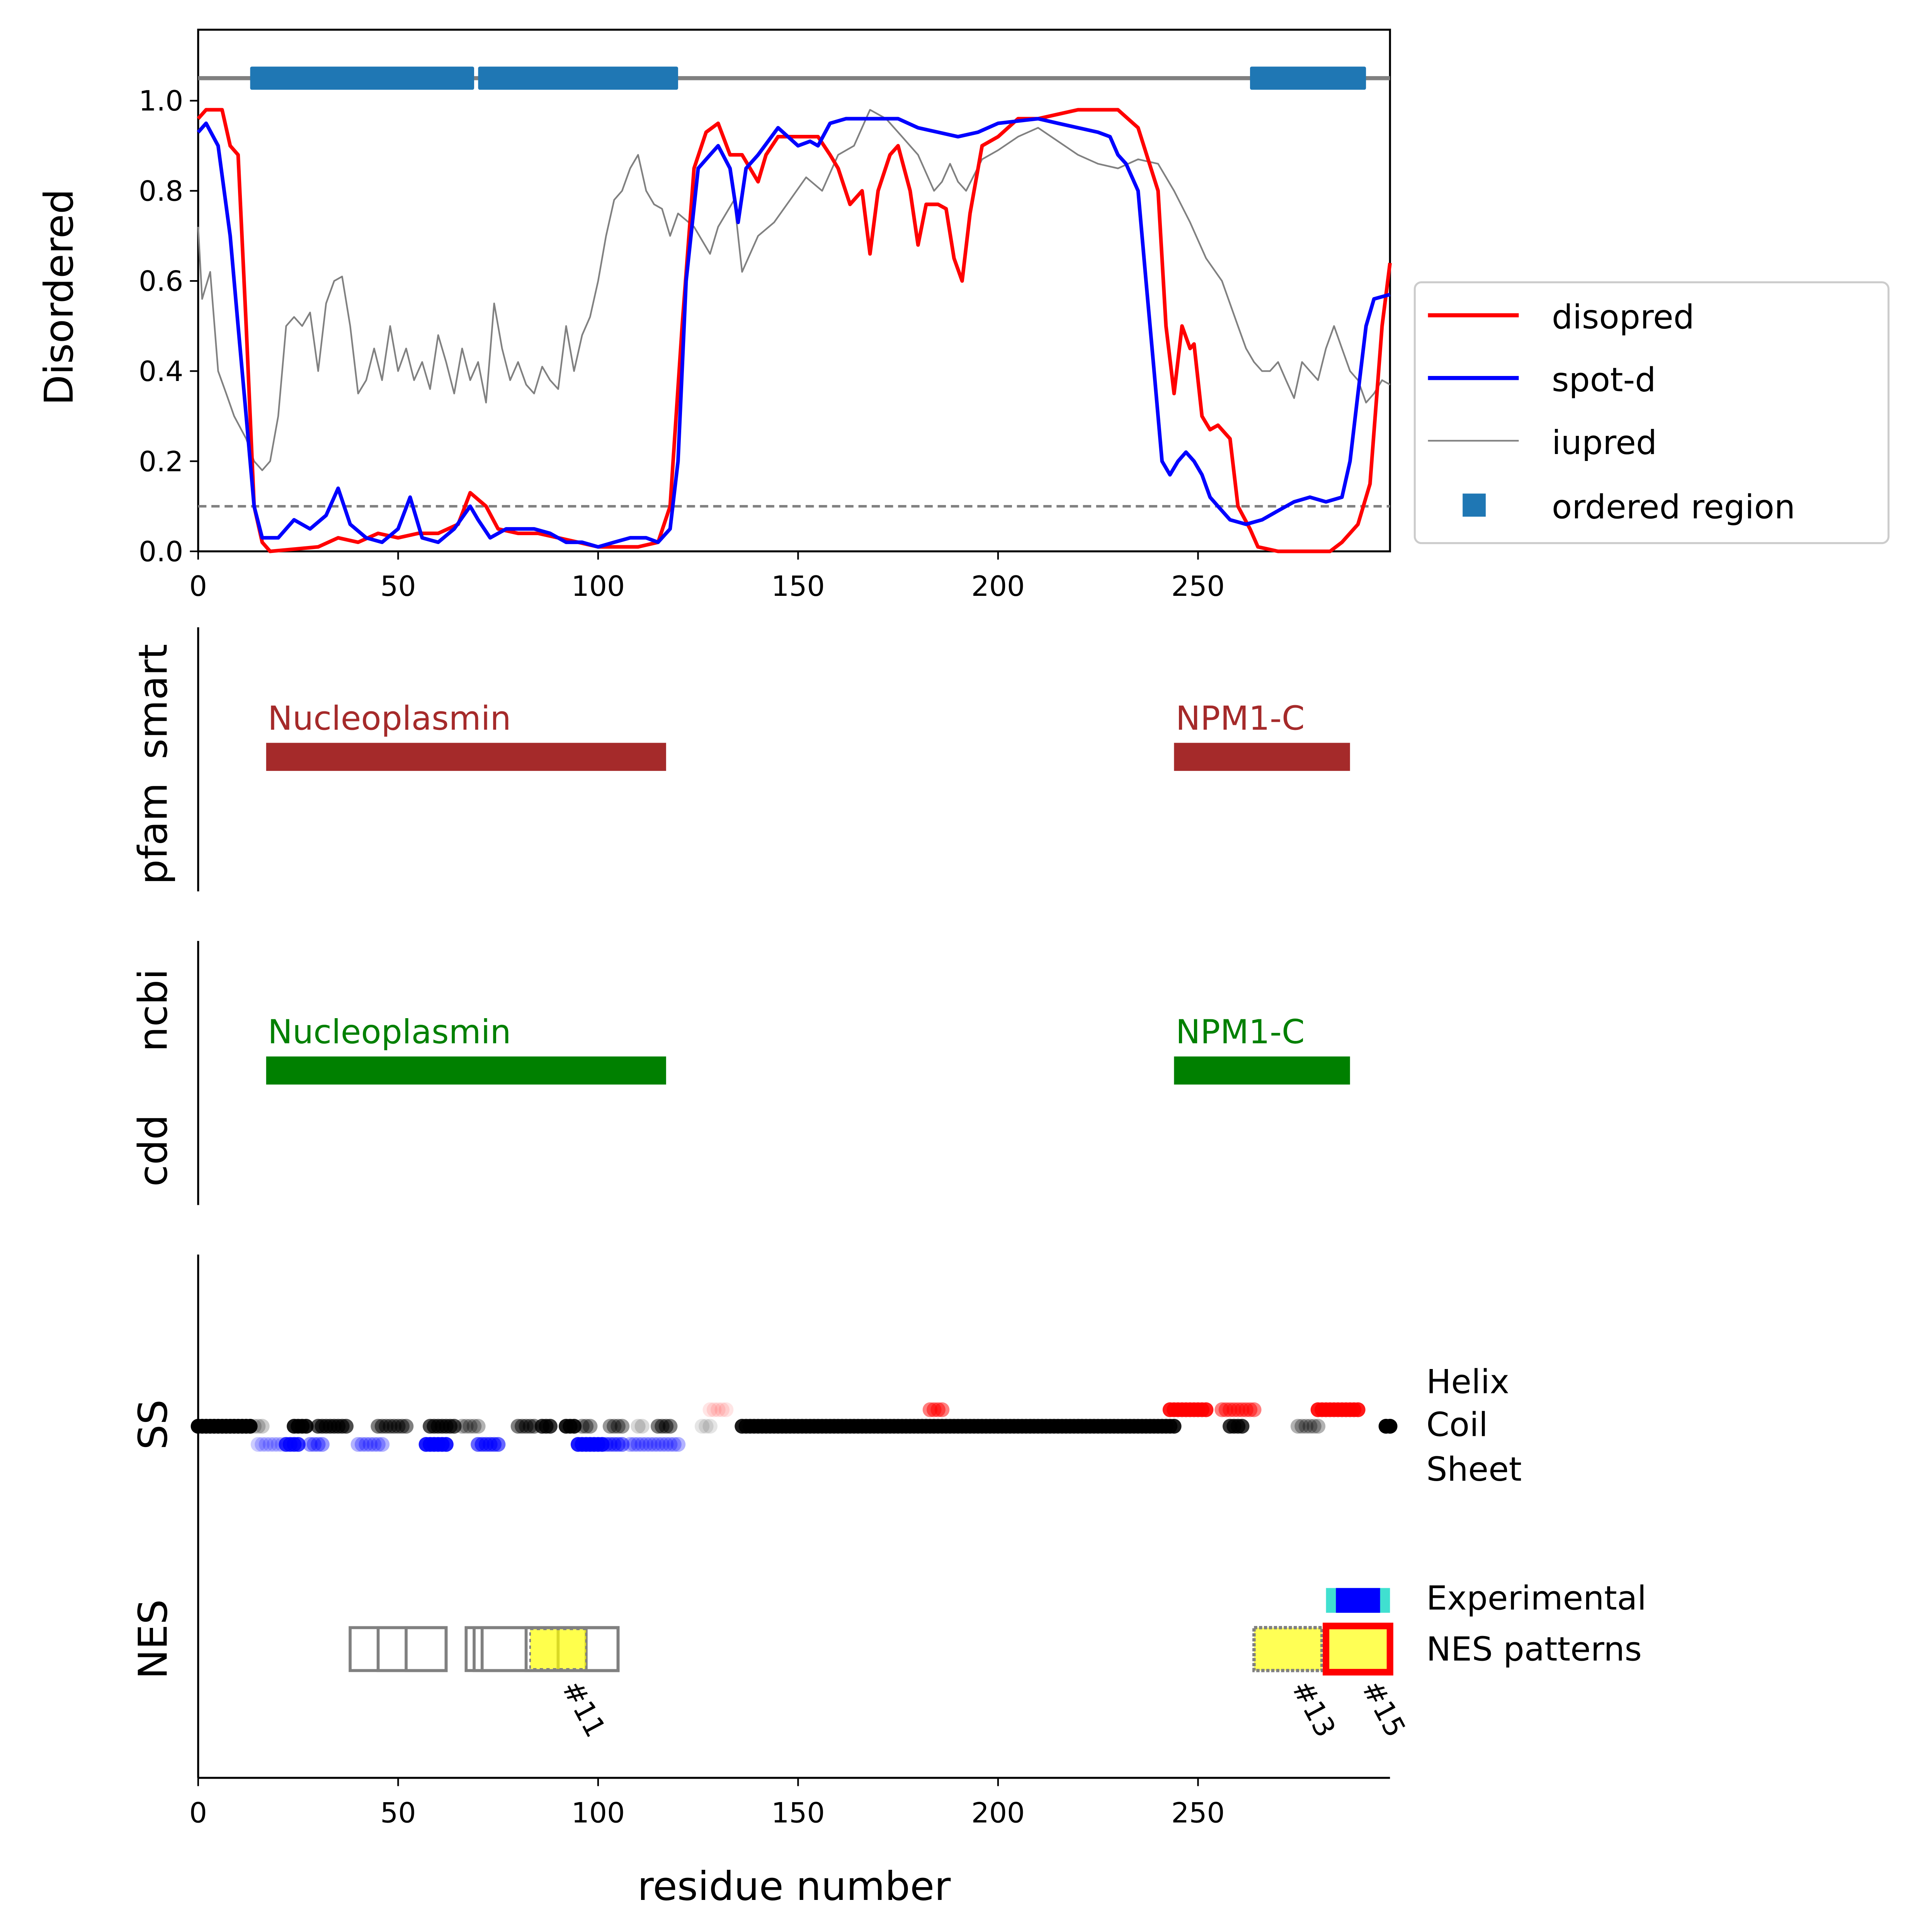 This screenshot has height=1932, width=1915. What do you see at coordinates (794, 333) in the screenshot?
I see `series-spot-d-line` at bounding box center [794, 333].